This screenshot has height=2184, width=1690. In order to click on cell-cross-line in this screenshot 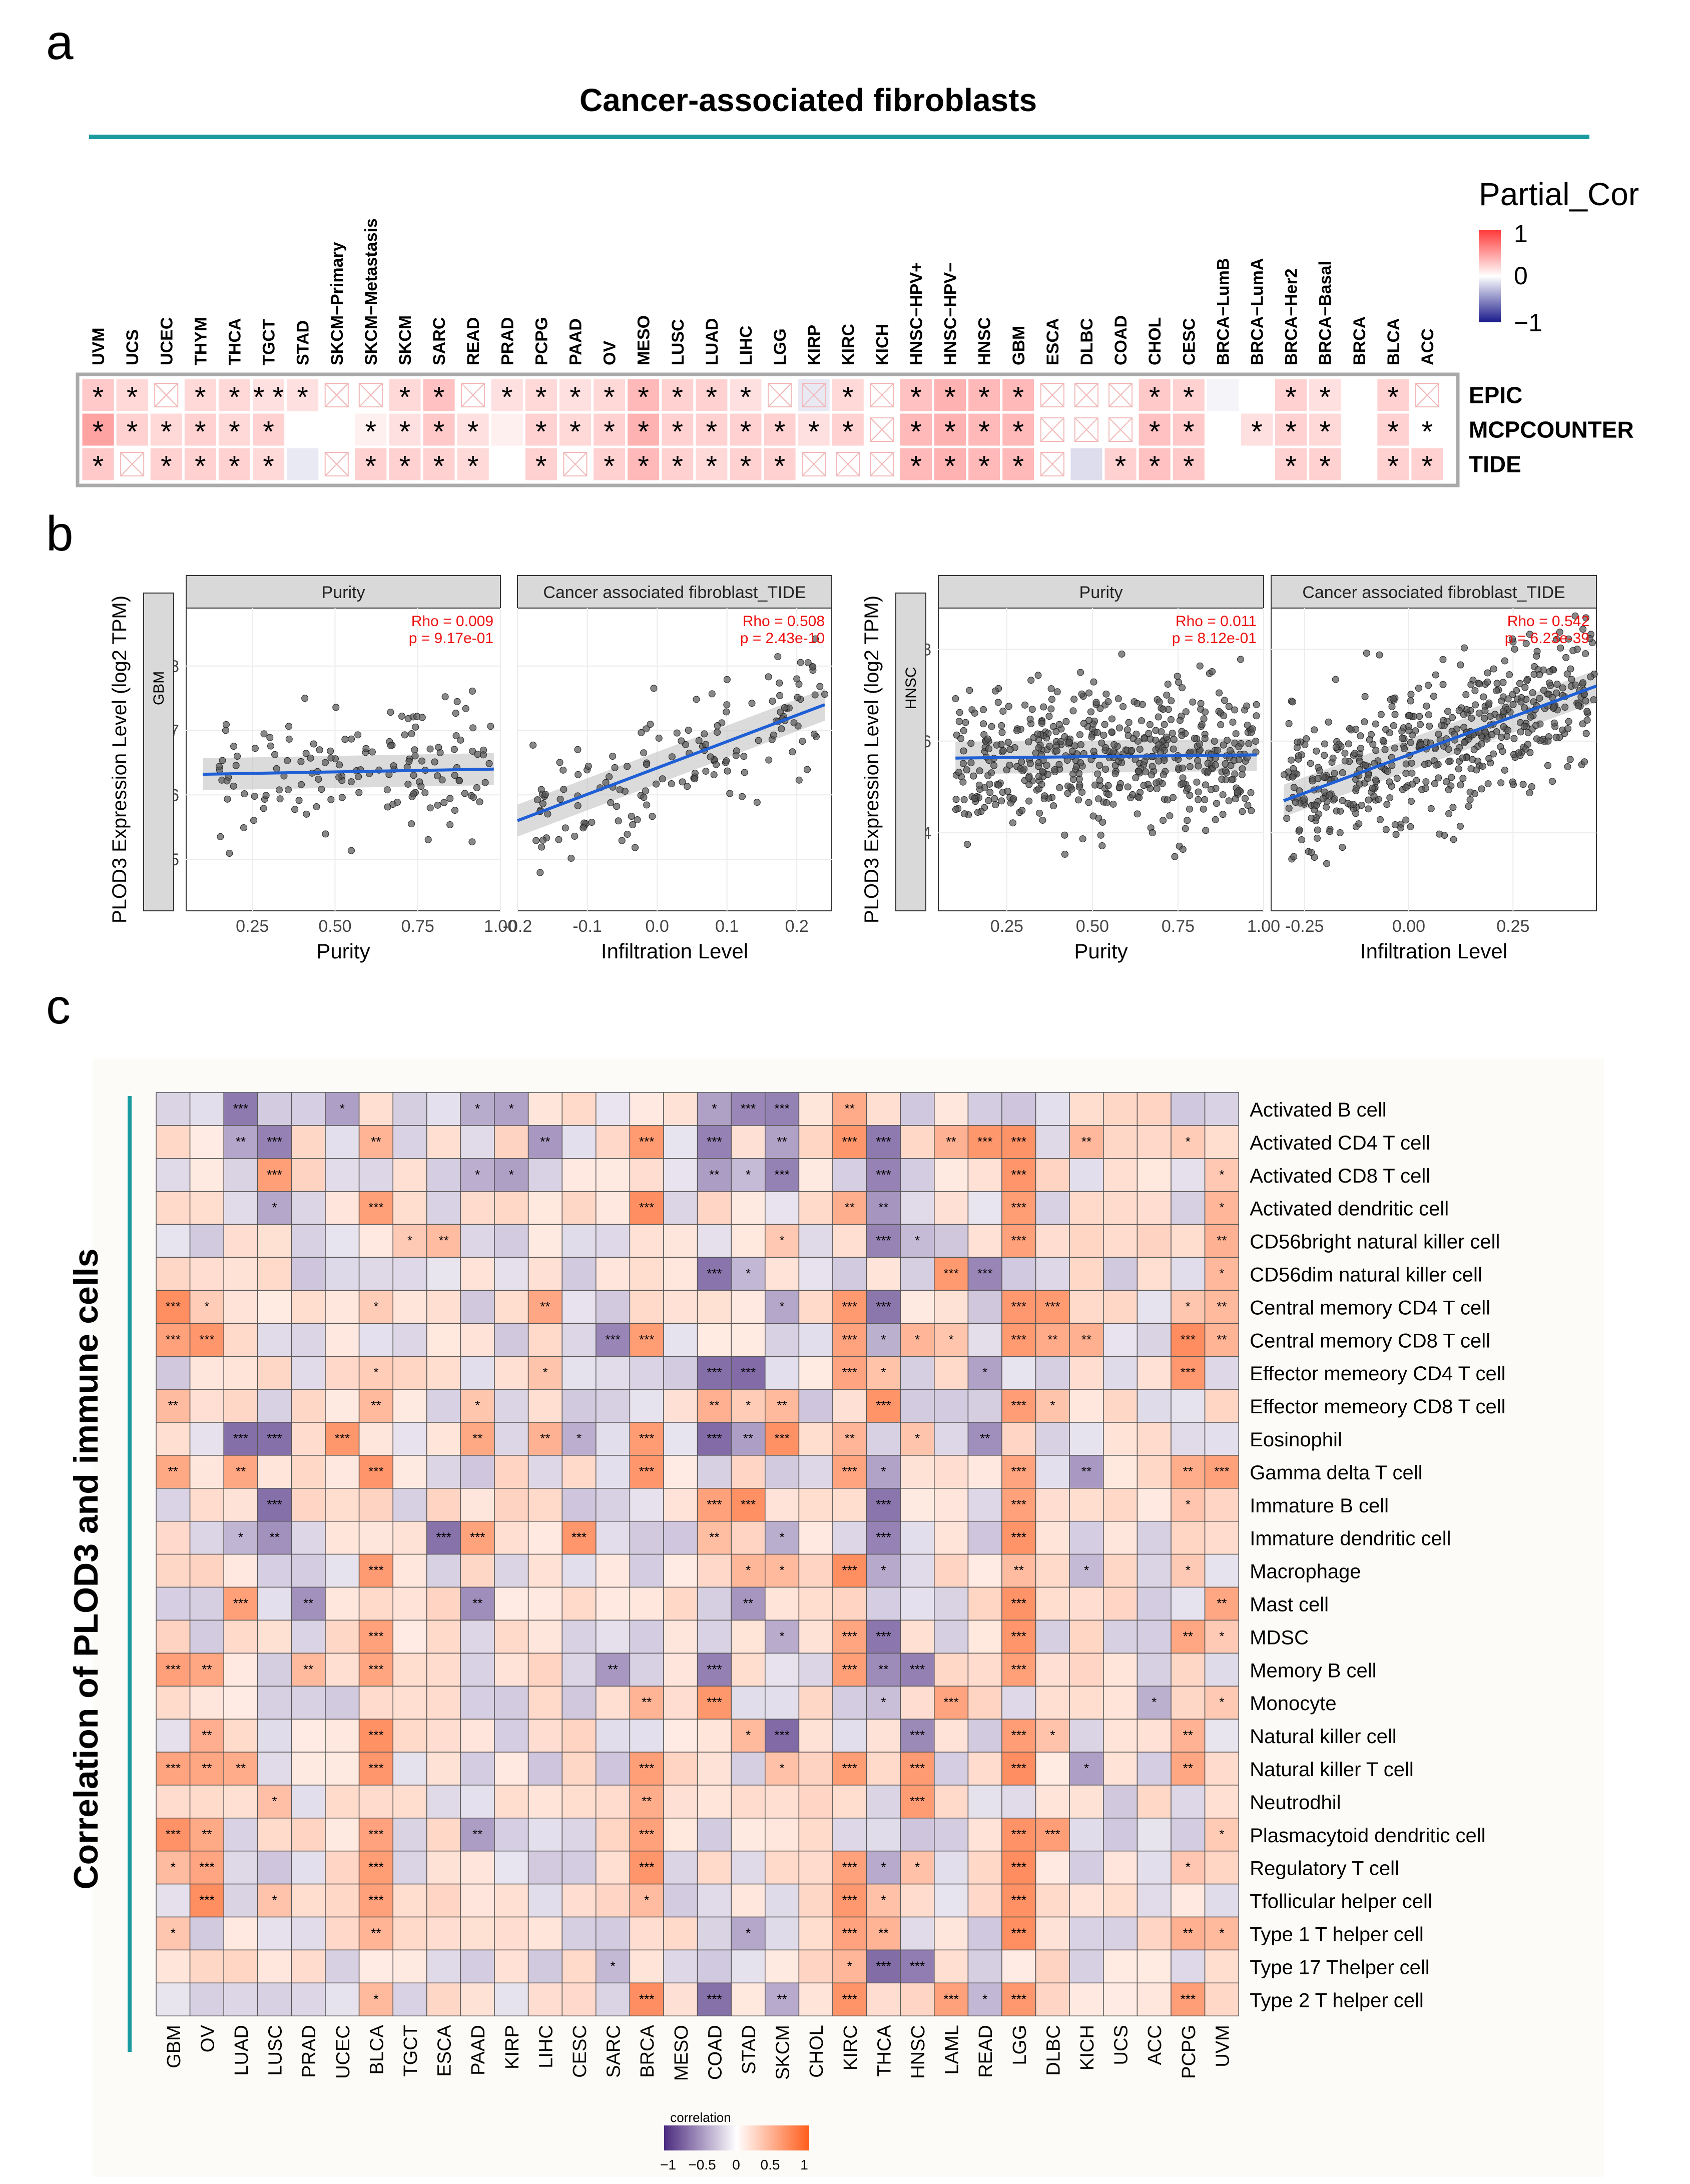, I will do `click(814, 464)`.